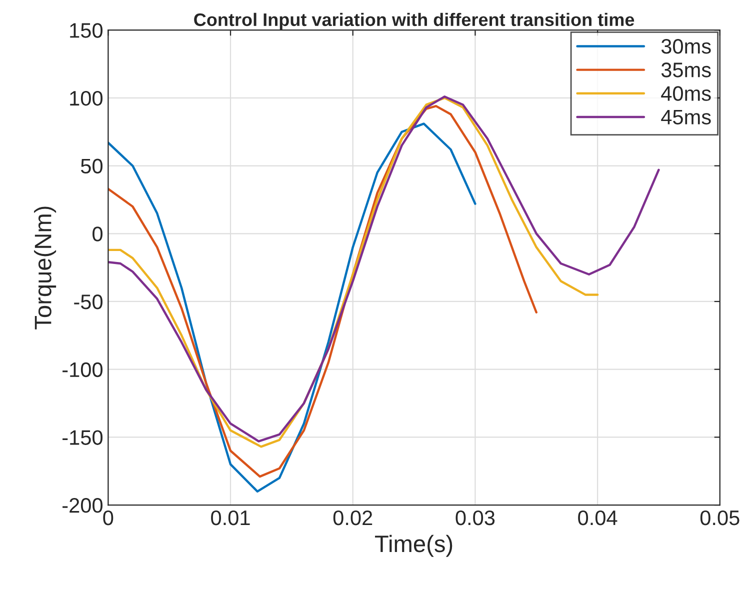  Describe the element at coordinates (686, 117) in the screenshot. I see `legend-label: 45ms` at that location.